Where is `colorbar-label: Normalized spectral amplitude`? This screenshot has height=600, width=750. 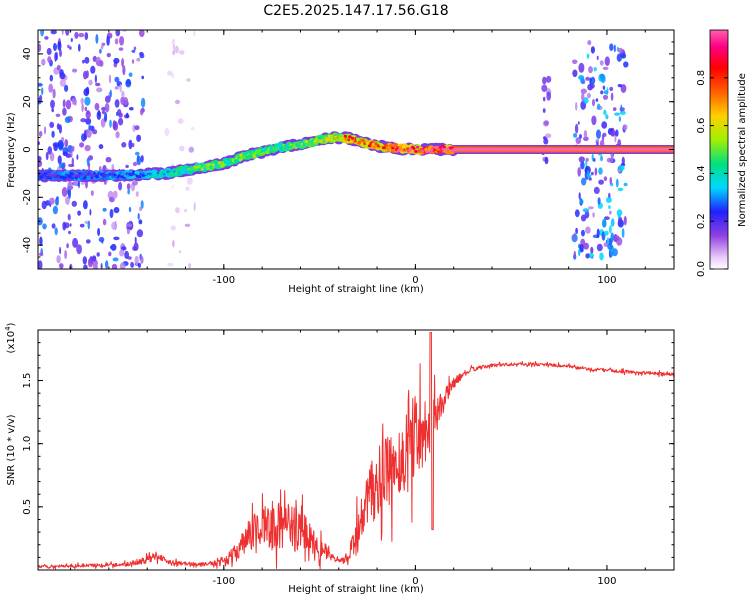 colorbar-label: Normalized spectral amplitude is located at coordinates (742, 150).